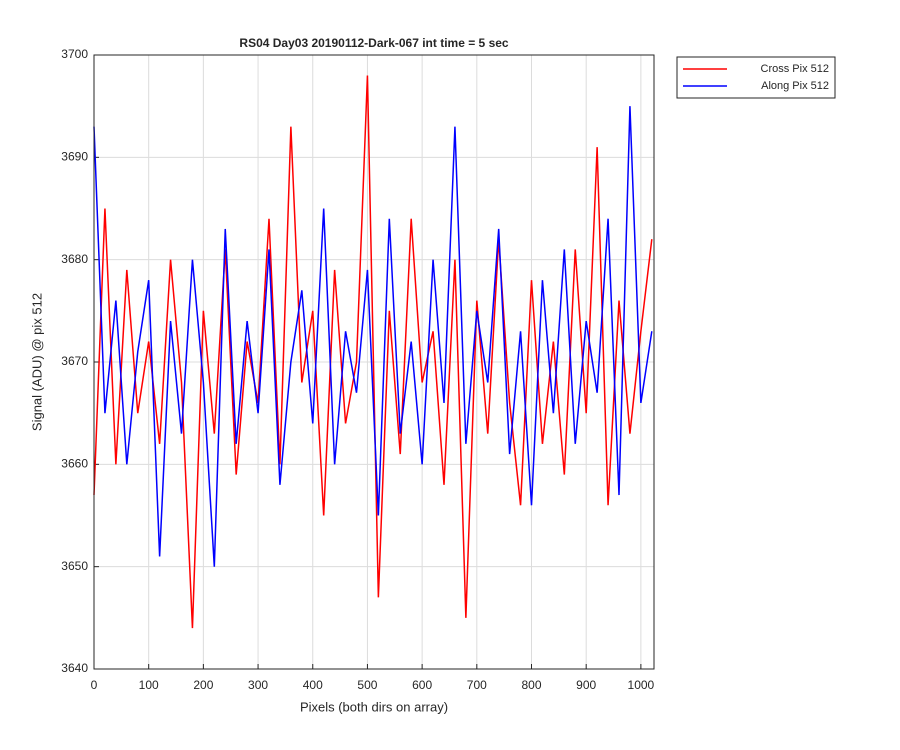 The image size is (900, 750). What do you see at coordinates (203, 685) in the screenshot?
I see `x-tick-label: 200` at bounding box center [203, 685].